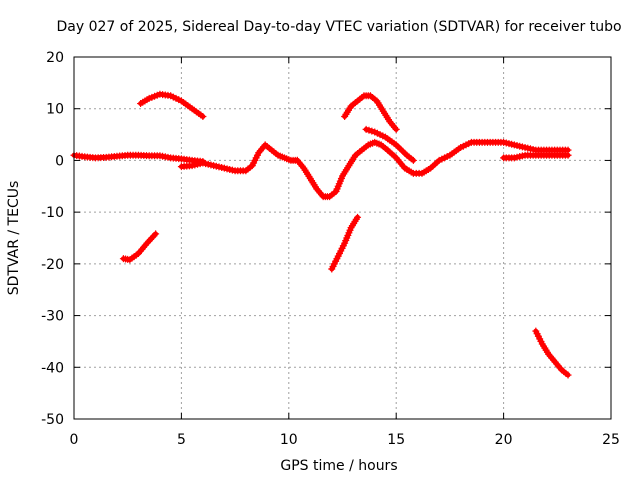  I want to click on y-tick-label: 0, so click(59, 161).